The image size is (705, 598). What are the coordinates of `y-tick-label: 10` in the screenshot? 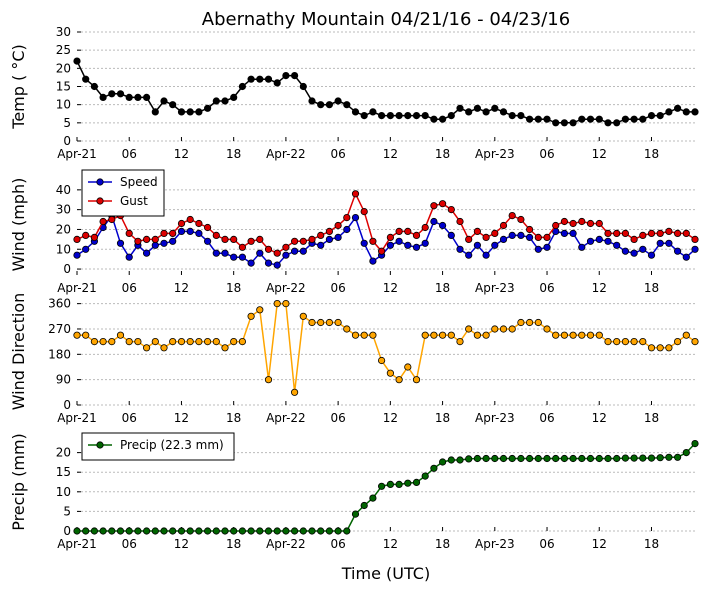 It's located at (63, 249).